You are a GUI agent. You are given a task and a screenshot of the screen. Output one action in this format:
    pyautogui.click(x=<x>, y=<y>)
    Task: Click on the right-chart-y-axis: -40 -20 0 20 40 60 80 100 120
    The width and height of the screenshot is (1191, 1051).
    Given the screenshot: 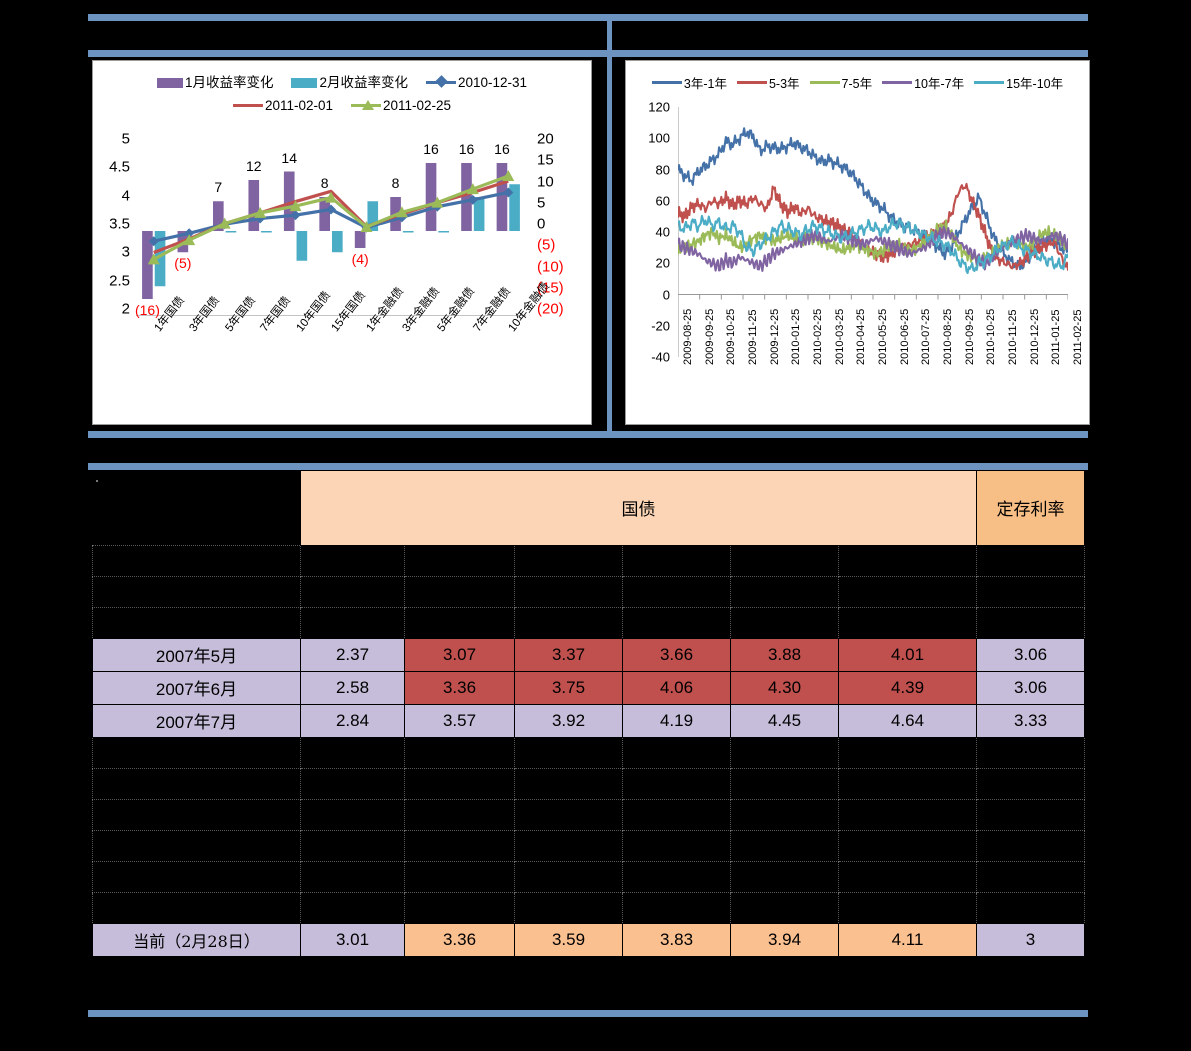 What is the action you would take?
    pyautogui.click(x=650, y=232)
    